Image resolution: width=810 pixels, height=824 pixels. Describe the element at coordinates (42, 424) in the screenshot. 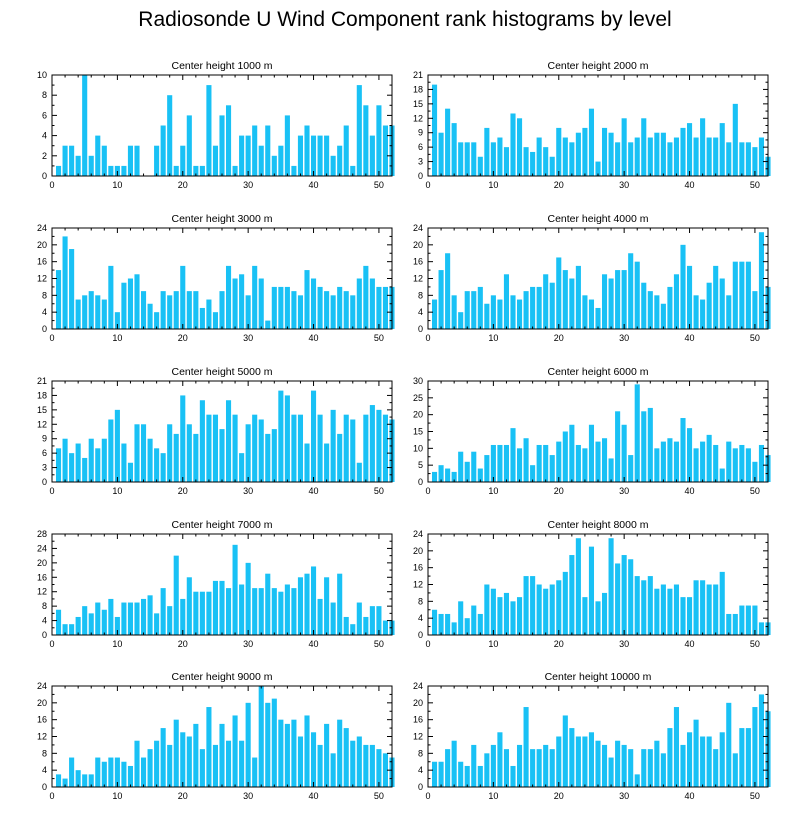

I see `y-tick-label: 12` at that location.